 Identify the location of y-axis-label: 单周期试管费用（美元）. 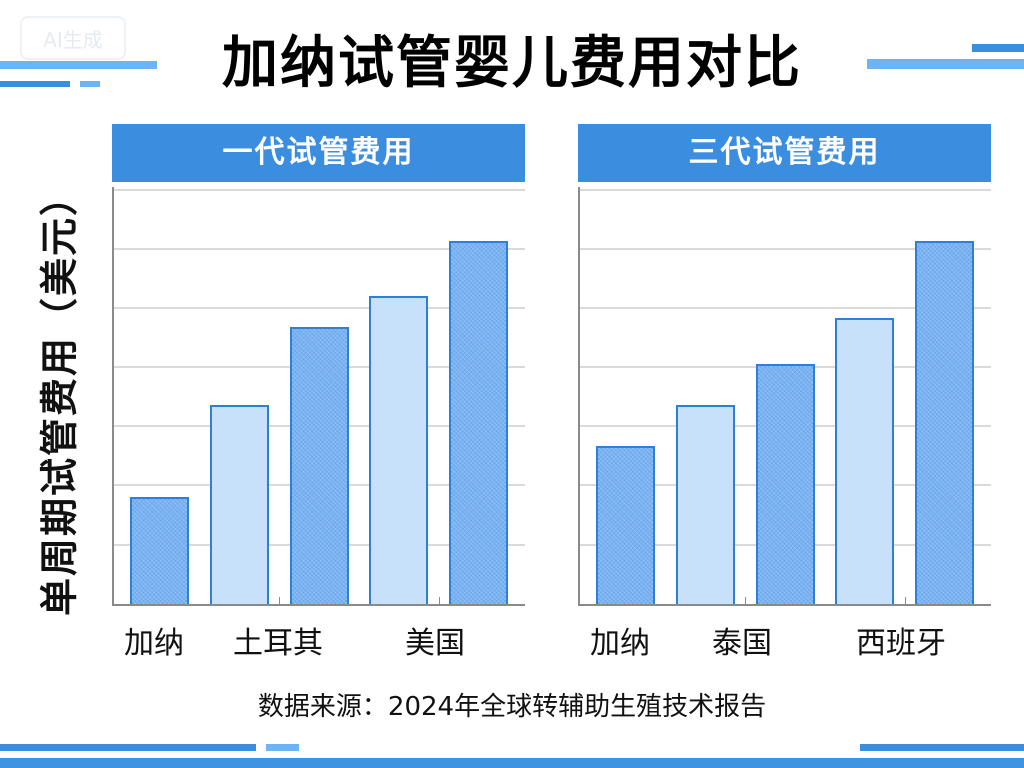
(59, 396).